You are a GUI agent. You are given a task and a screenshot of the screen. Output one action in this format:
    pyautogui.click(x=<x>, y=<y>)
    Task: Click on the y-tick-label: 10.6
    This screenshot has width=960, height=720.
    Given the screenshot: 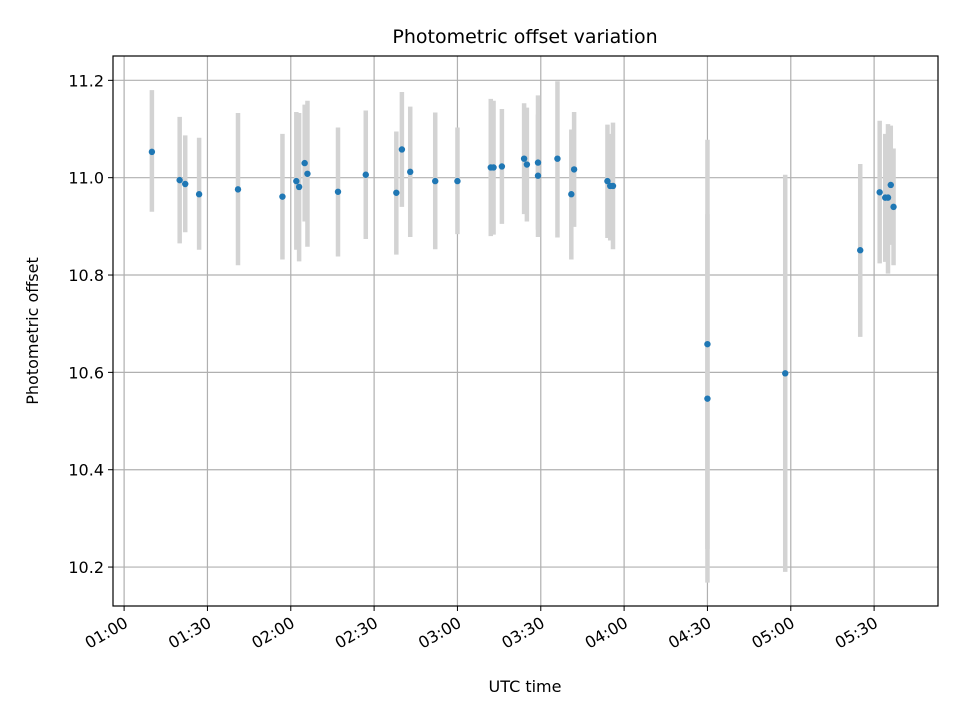 What is the action you would take?
    pyautogui.click(x=86, y=372)
    